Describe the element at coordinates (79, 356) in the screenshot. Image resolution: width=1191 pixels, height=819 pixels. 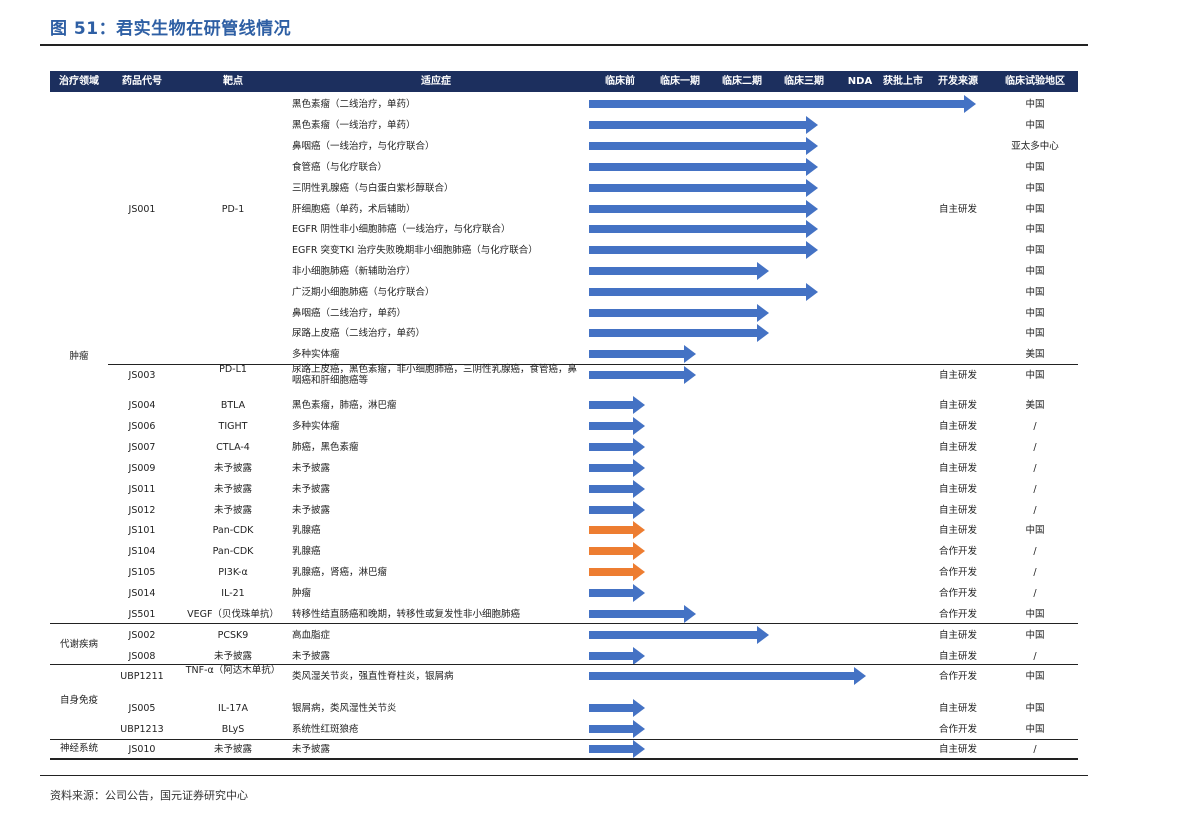
I see `therapeutic-area: 肿瘤` at that location.